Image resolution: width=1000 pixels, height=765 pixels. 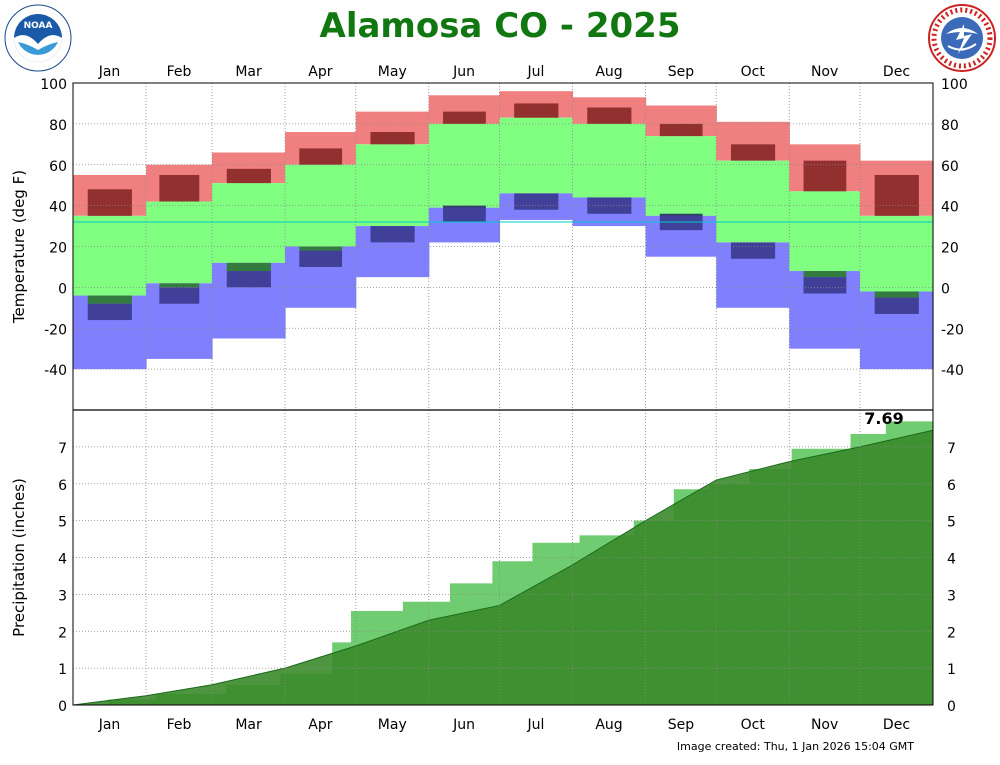 What do you see at coordinates (109, 72) in the screenshot?
I see `month-label-top: Jan` at bounding box center [109, 72].